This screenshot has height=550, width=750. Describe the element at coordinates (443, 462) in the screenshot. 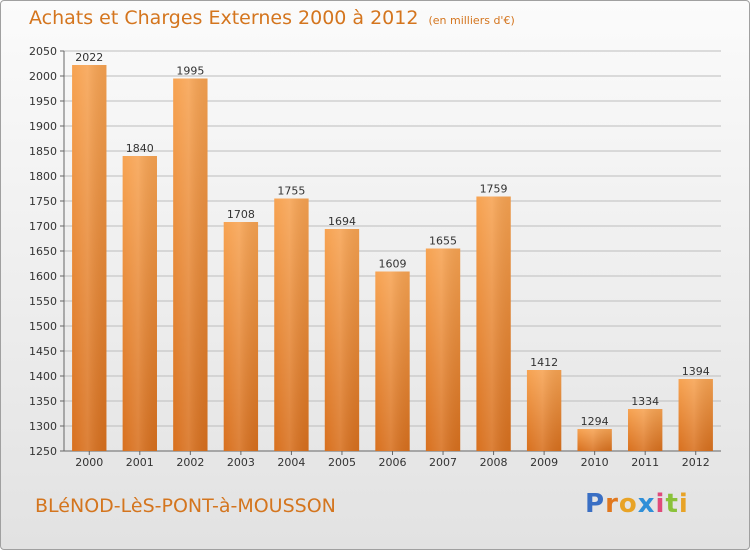

I see `x-tick-label: 2007` at that location.